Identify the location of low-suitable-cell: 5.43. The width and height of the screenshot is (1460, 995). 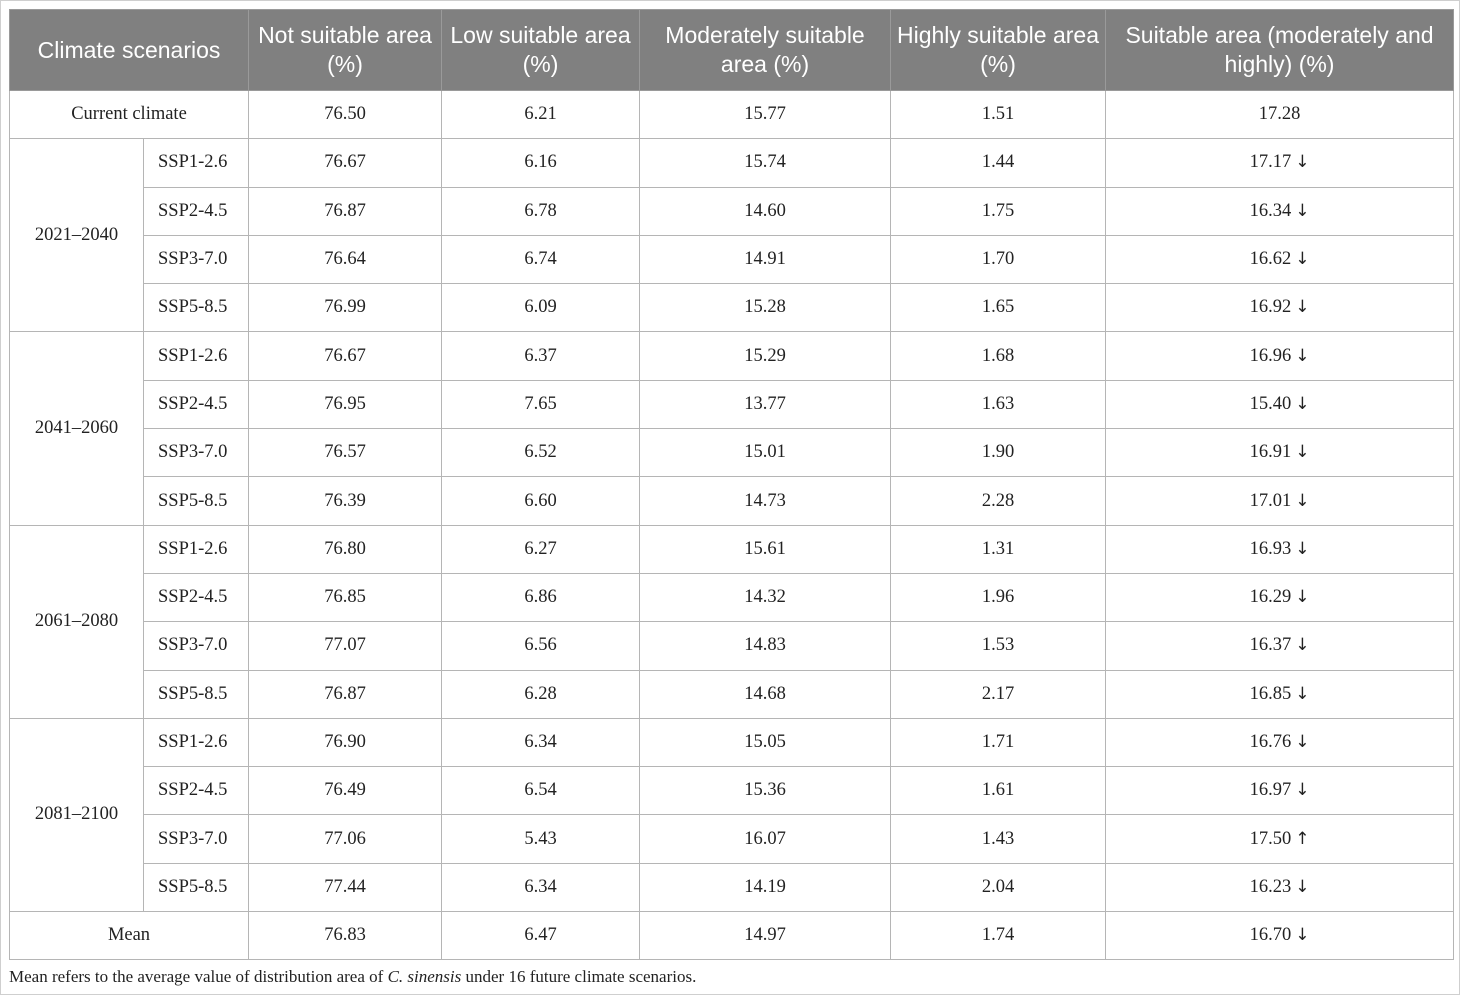
(541, 839).